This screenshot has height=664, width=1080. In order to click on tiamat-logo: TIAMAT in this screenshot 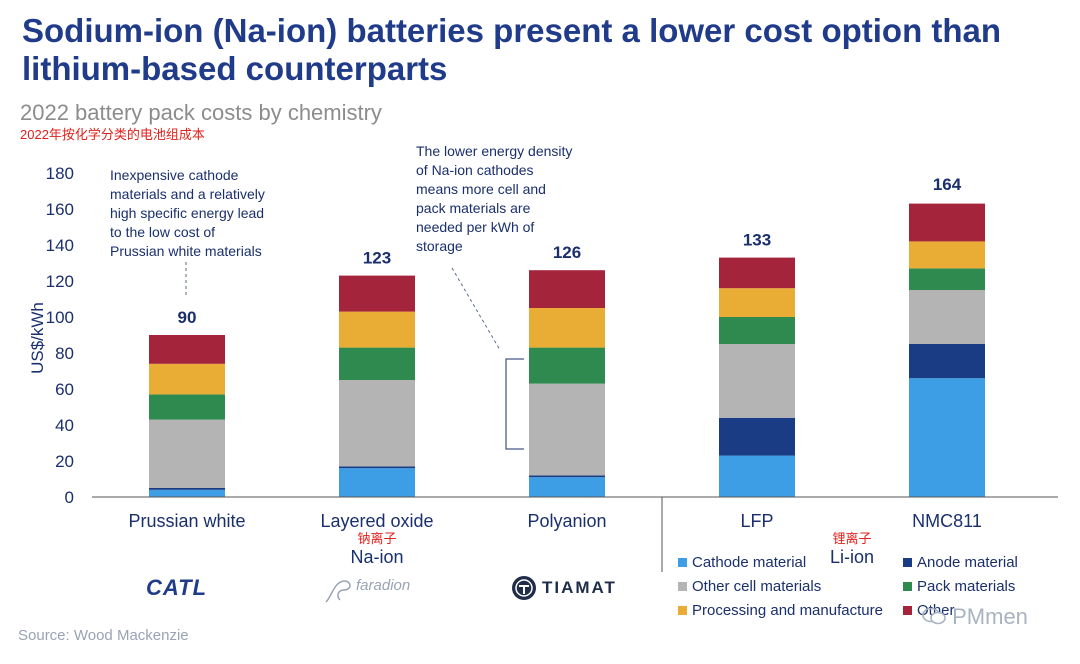, I will do `click(562, 590)`.